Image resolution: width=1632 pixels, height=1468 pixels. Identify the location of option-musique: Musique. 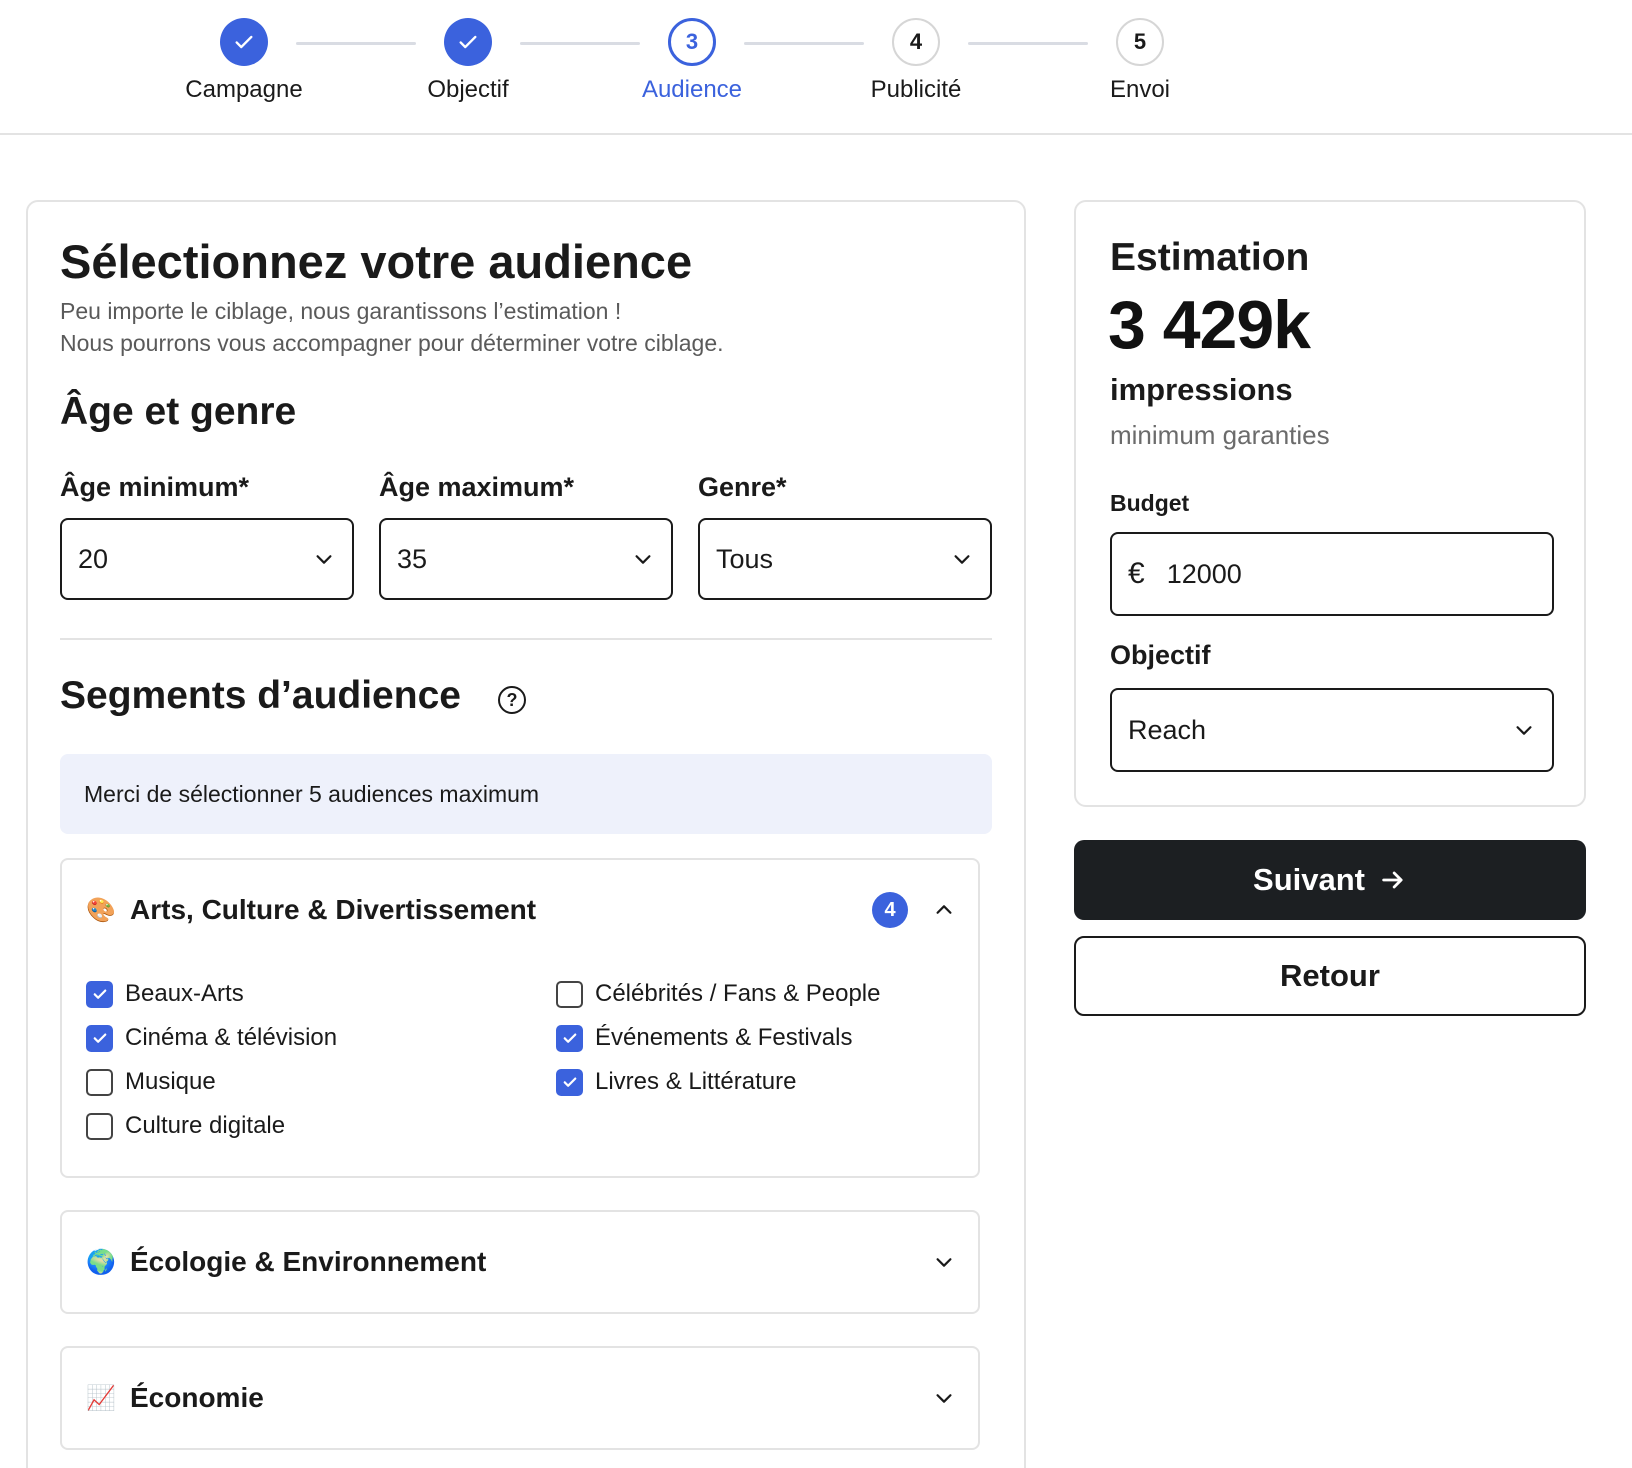
(151, 1082).